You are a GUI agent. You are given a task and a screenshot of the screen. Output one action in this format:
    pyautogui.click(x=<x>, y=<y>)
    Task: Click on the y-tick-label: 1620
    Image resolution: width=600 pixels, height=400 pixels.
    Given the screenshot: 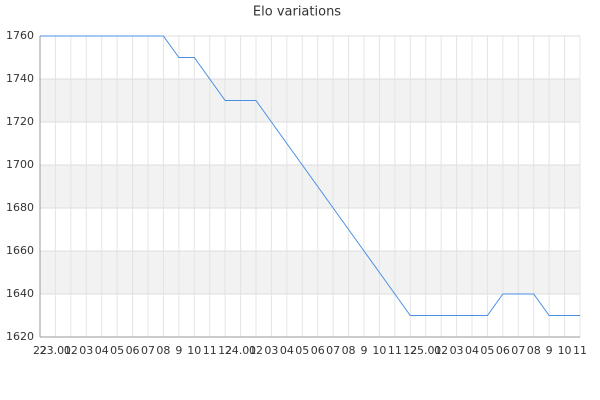 What is the action you would take?
    pyautogui.click(x=20, y=336)
    